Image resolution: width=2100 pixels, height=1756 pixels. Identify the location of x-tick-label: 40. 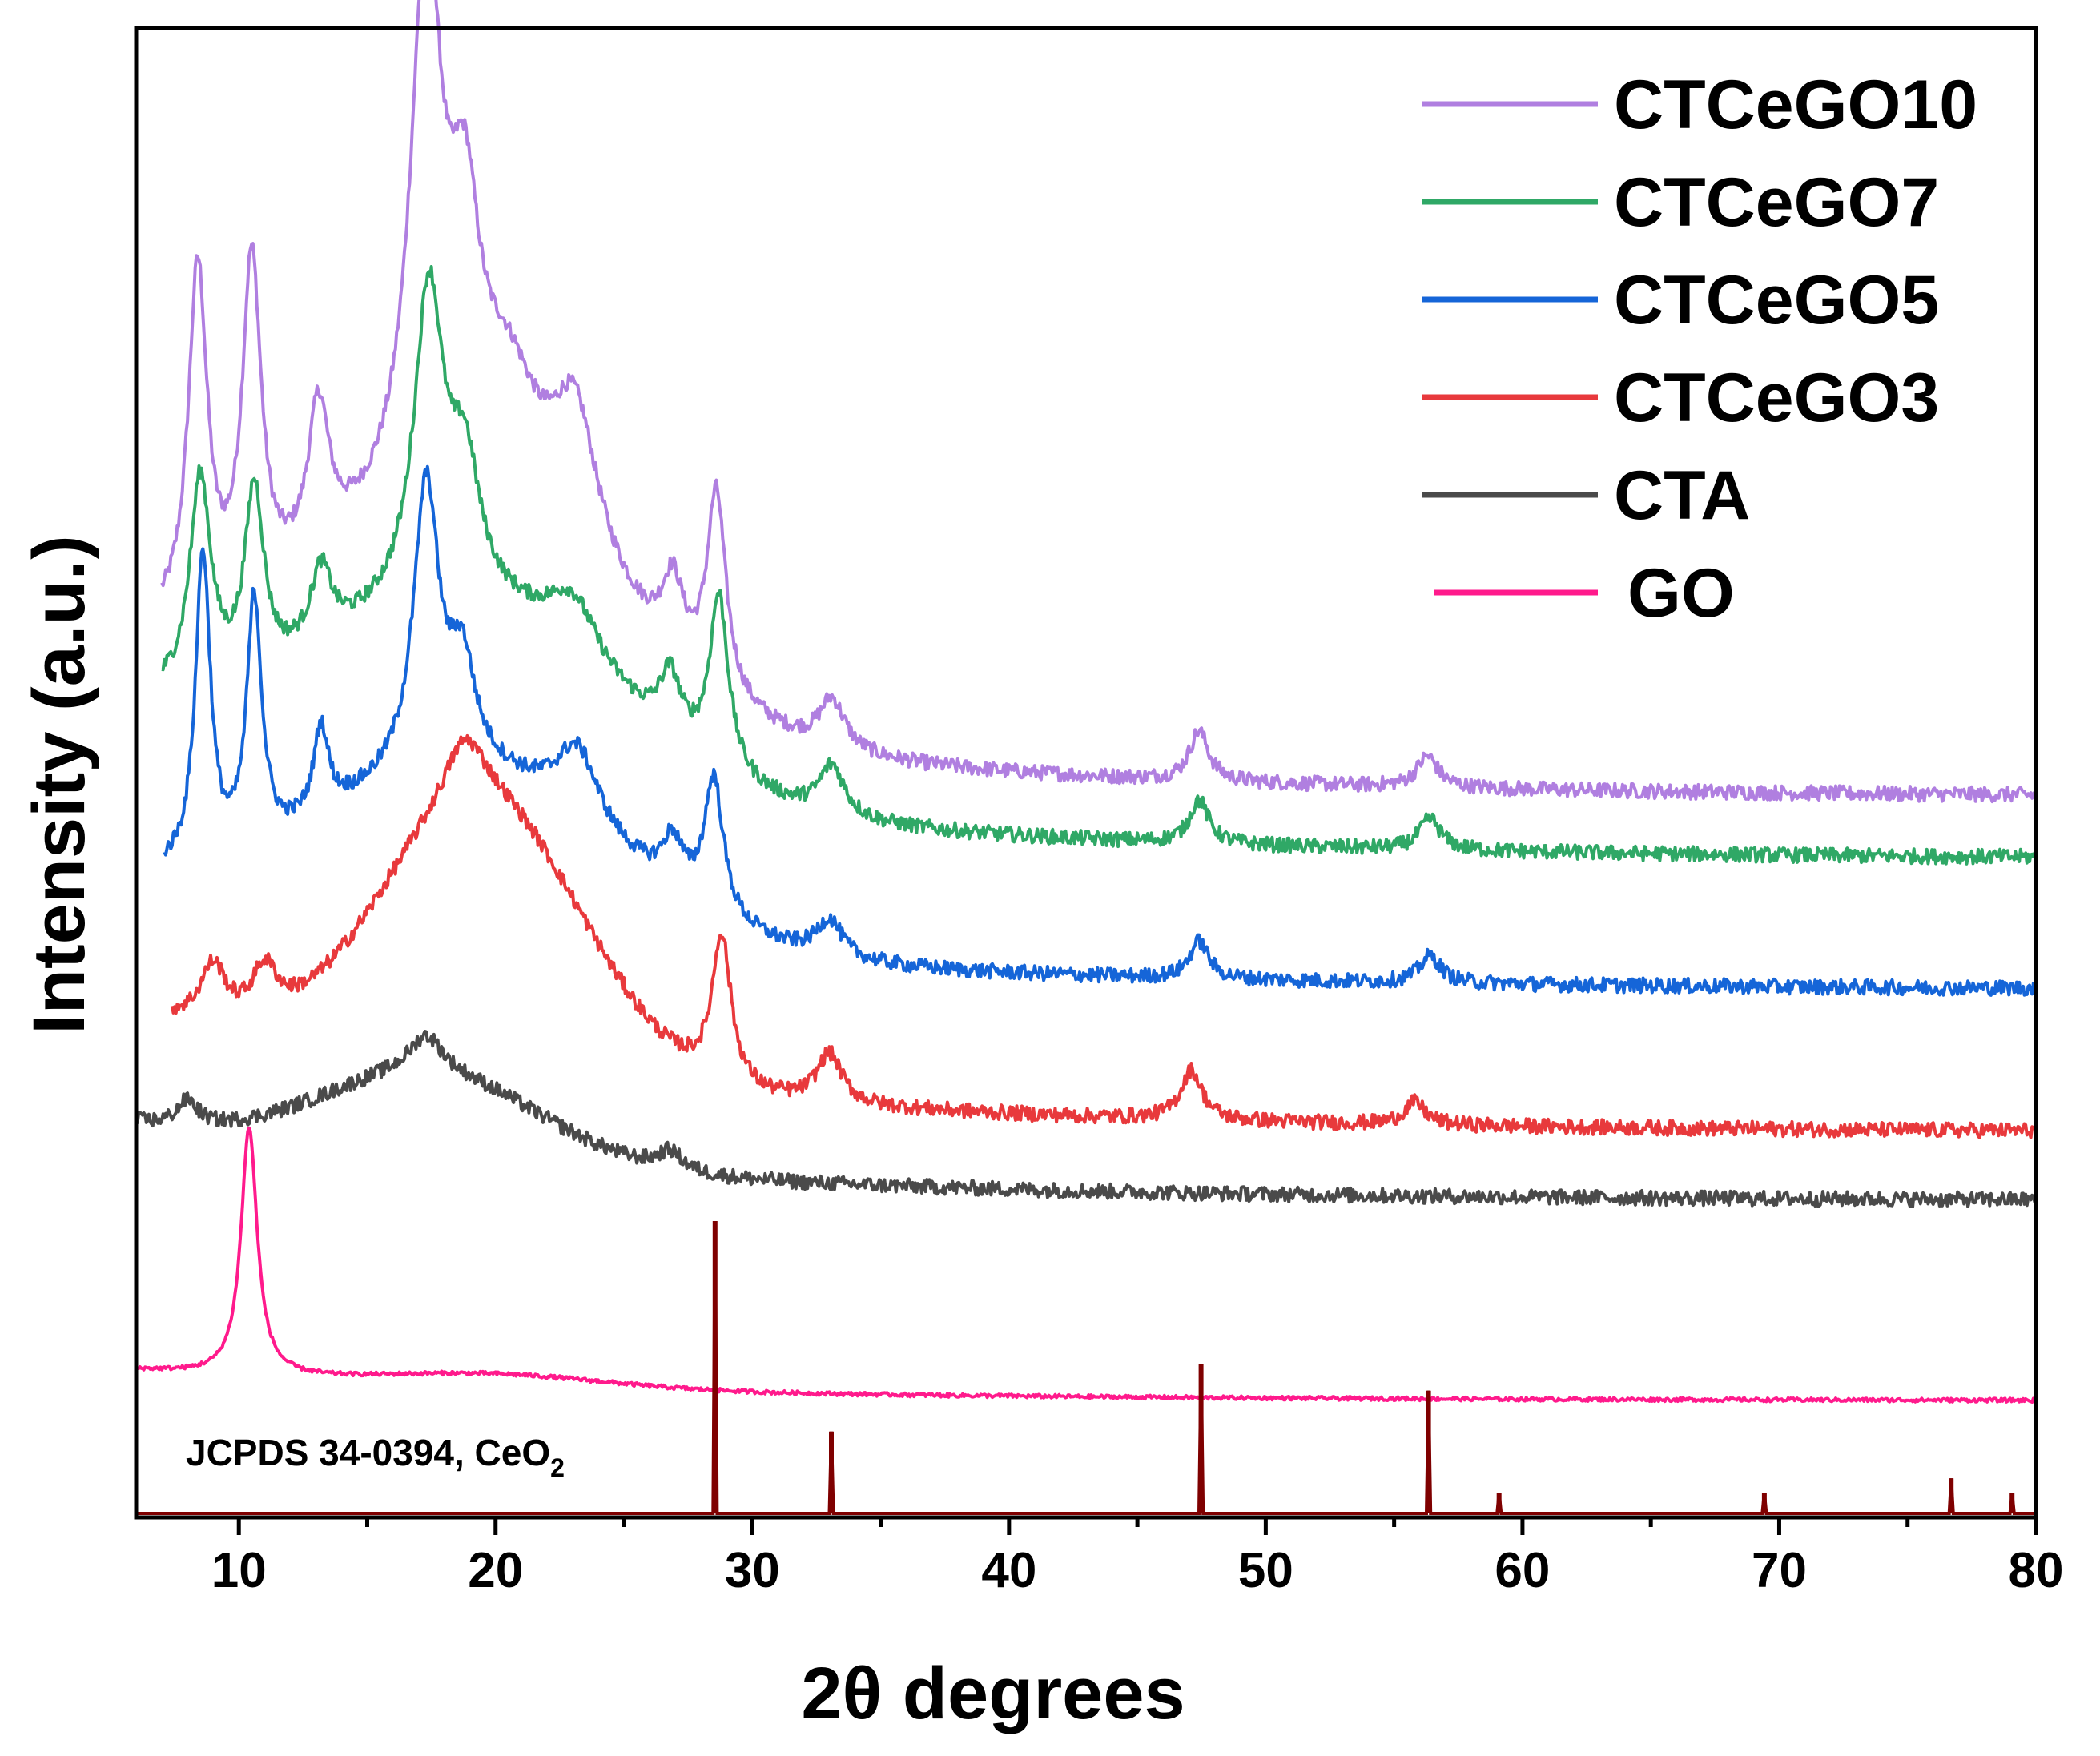
(1008, 1570).